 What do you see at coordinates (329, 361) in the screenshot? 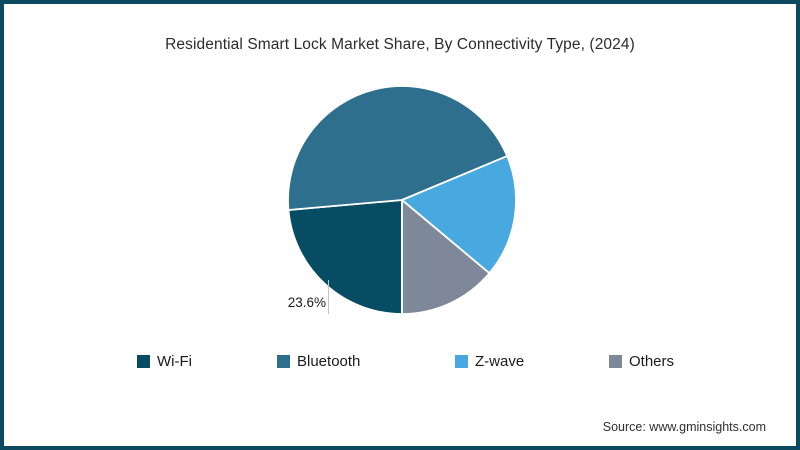
I see `legend-item-label: Bluetooth` at bounding box center [329, 361].